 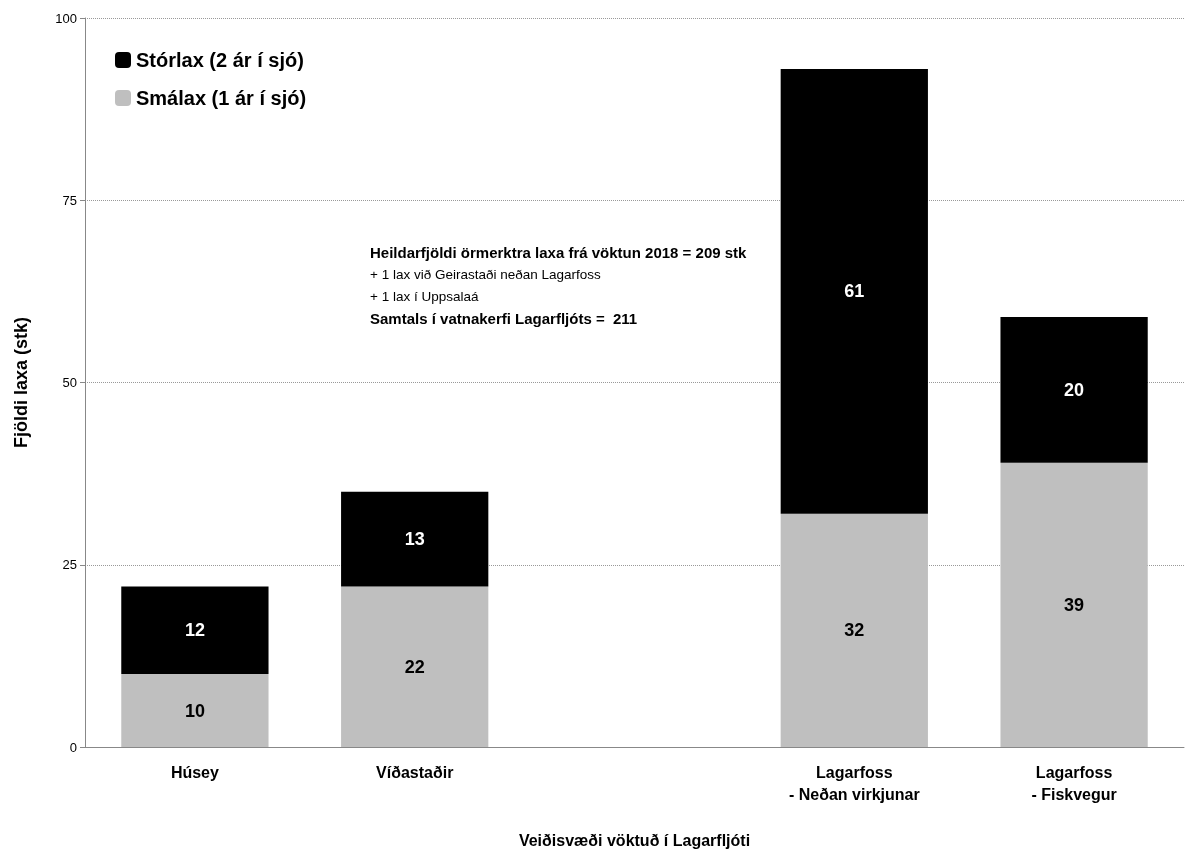 I want to click on x-axis-title: Veiðisvæði vöktuð í Lagarfljóti, so click(x=634, y=840).